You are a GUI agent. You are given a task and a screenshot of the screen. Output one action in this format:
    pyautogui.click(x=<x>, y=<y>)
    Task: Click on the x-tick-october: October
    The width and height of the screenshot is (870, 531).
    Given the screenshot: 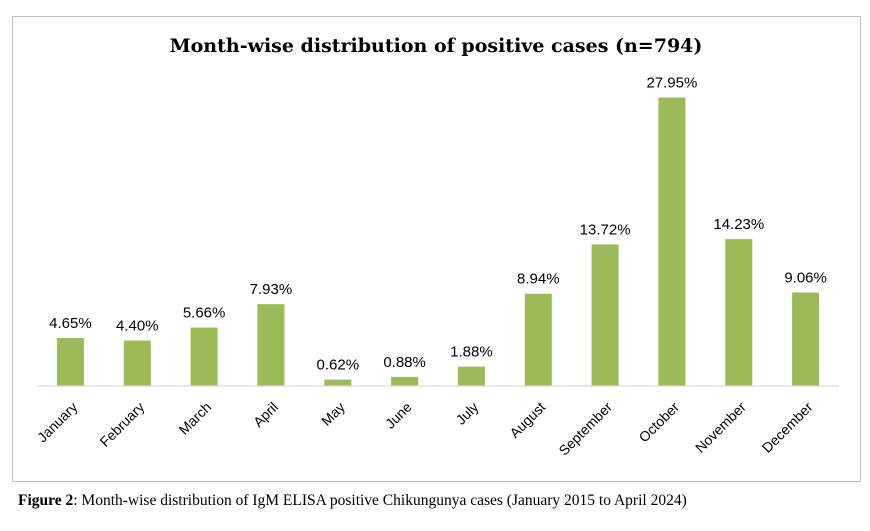 What is the action you would take?
    pyautogui.click(x=658, y=422)
    